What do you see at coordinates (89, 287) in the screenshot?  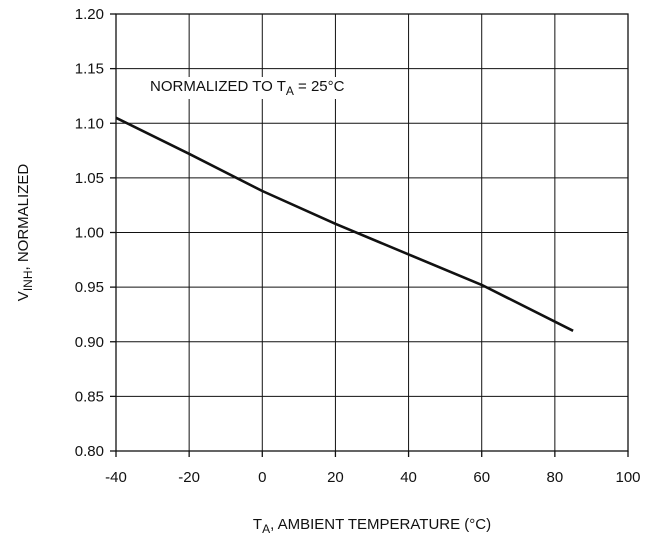 I see `y-tick-label: 0.95` at bounding box center [89, 287].